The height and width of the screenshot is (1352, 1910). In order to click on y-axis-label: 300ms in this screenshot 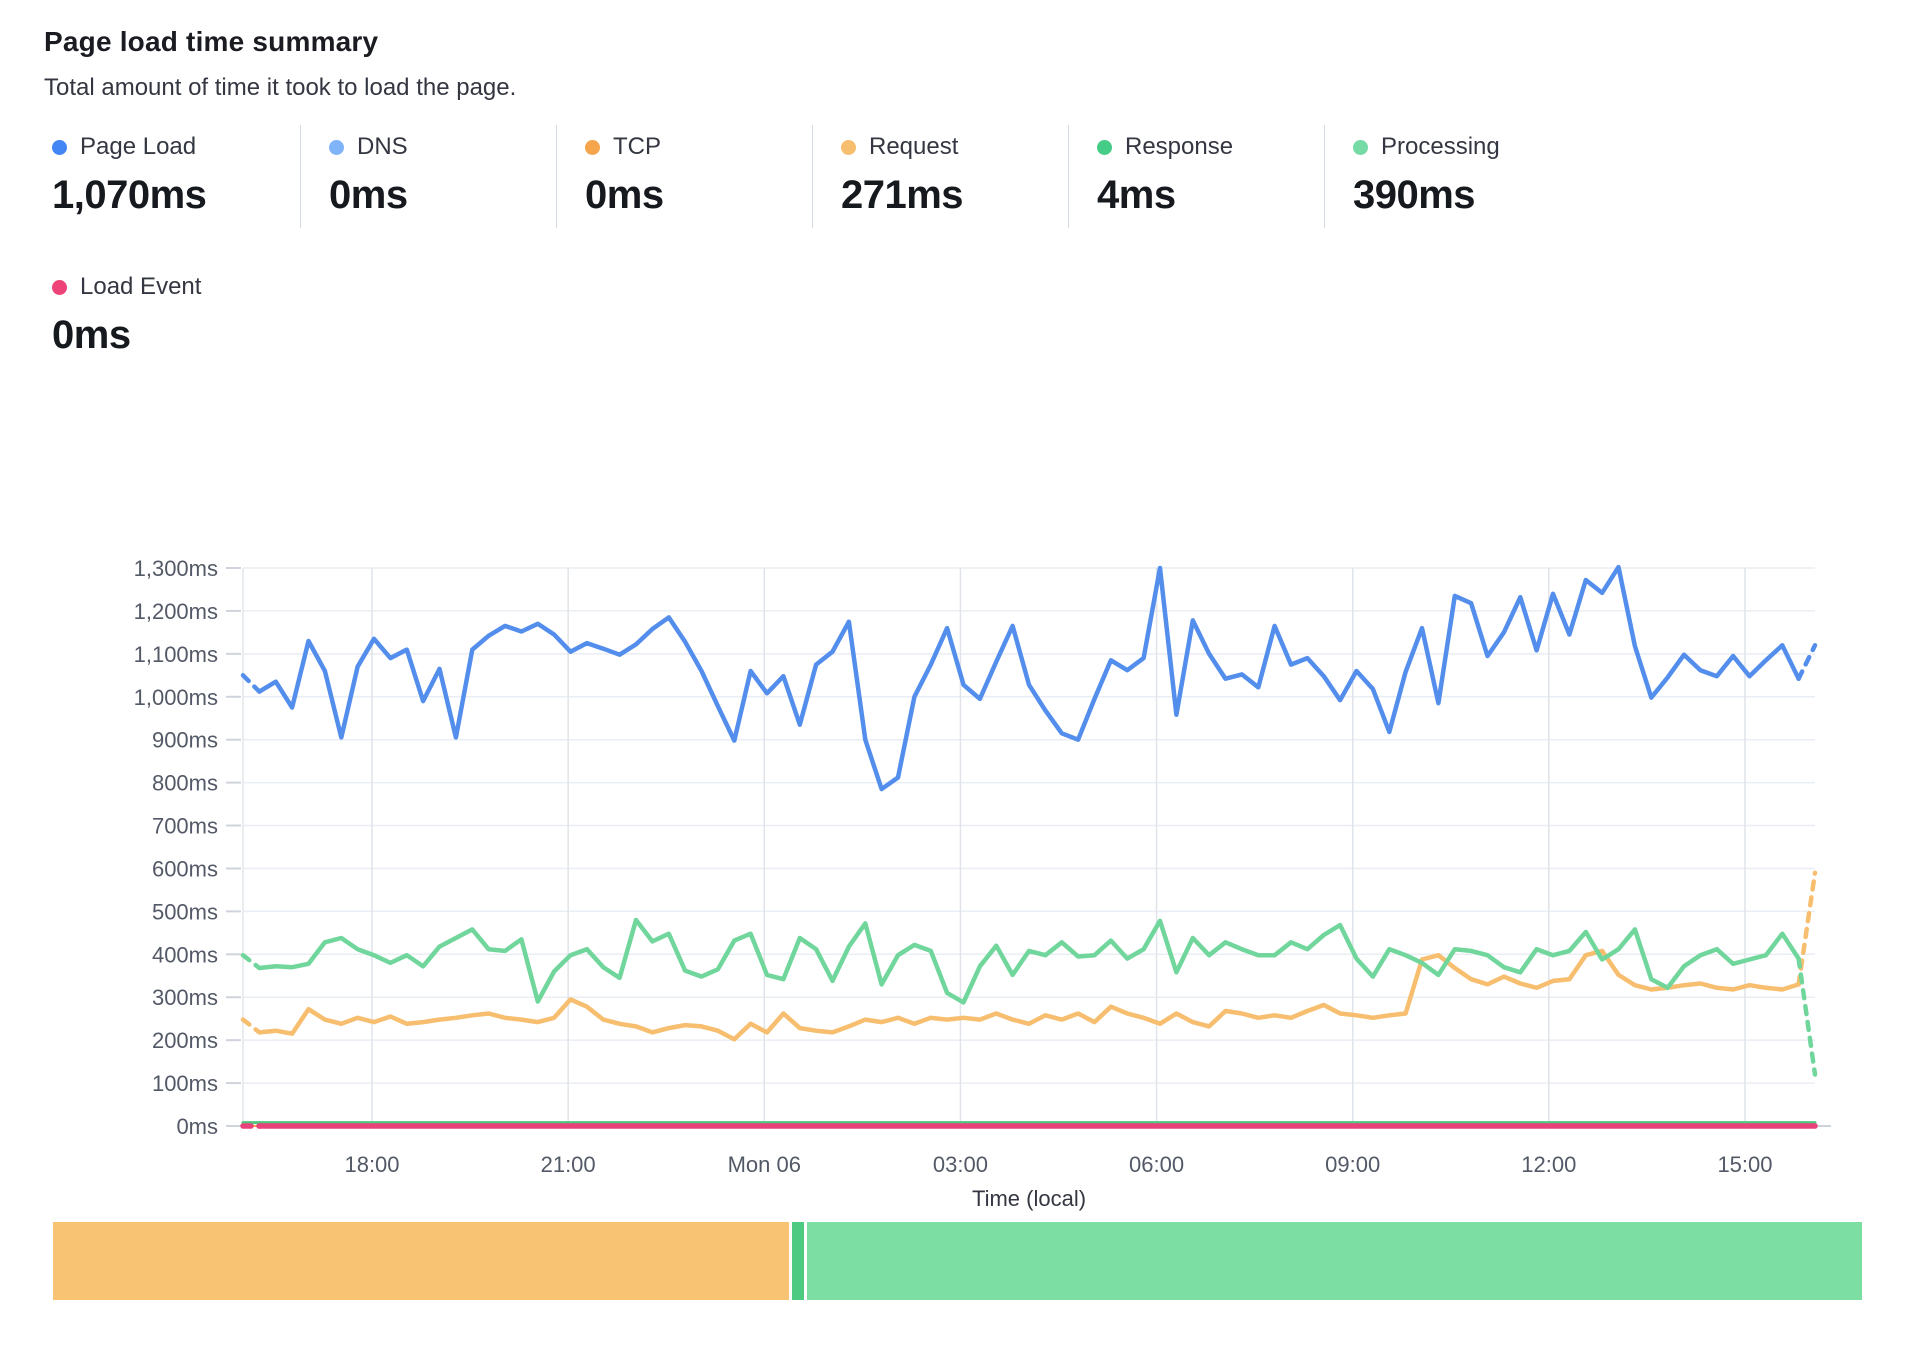, I will do `click(185, 997)`.